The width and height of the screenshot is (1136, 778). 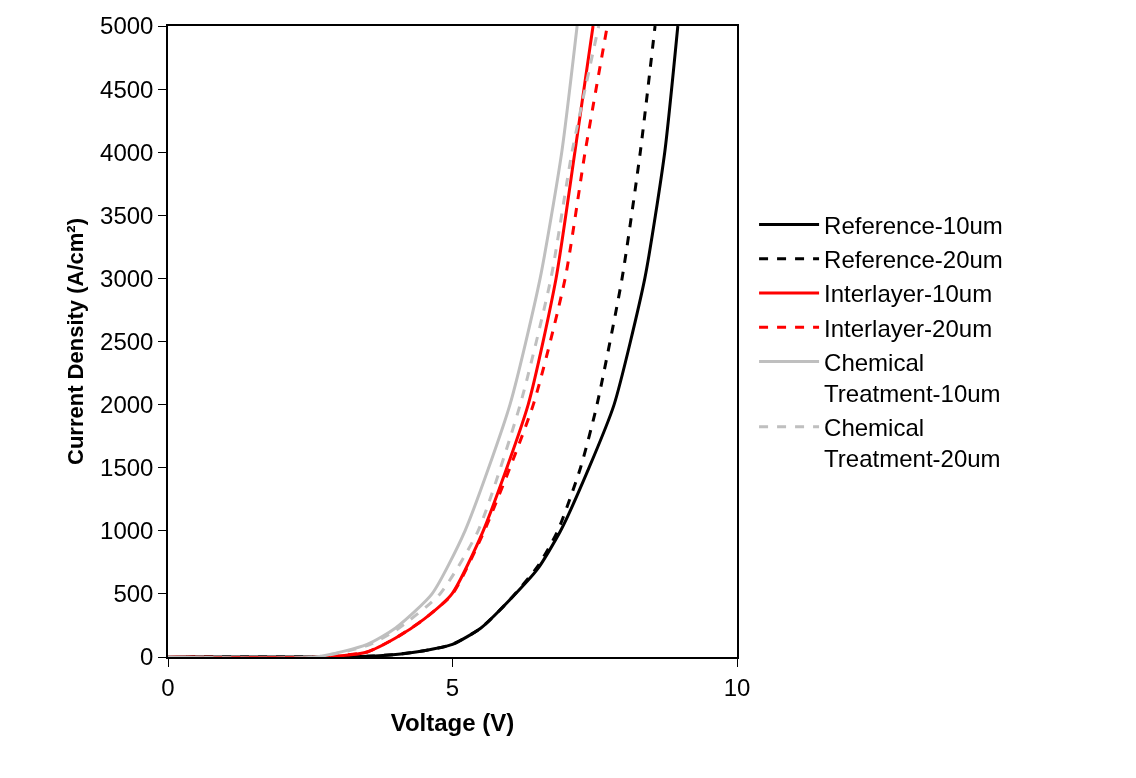 I want to click on x-axis-title: Voltage (V), so click(x=452, y=723).